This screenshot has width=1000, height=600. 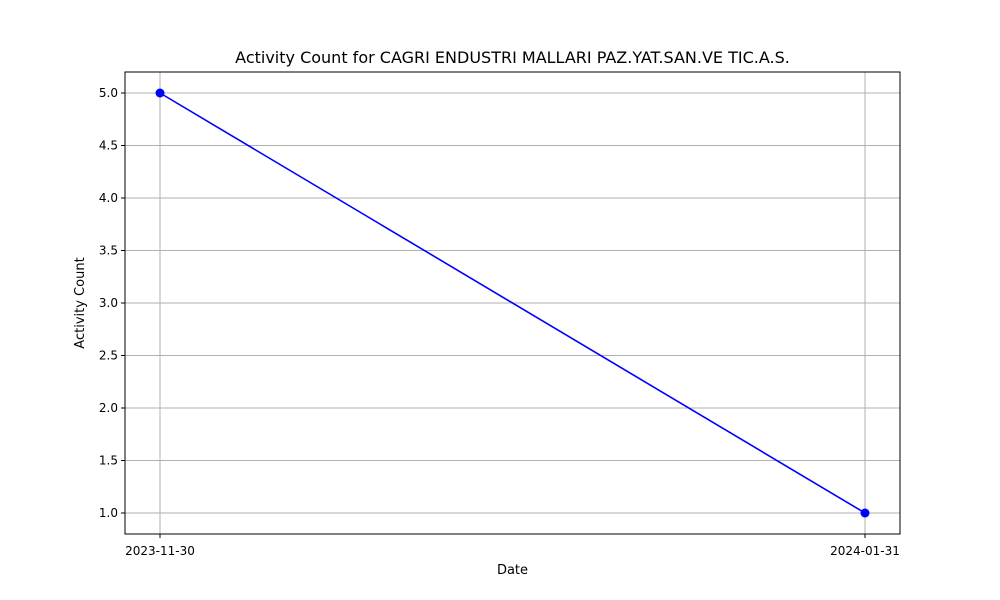 I want to click on y-tick-label: 2.0, so click(x=108, y=408).